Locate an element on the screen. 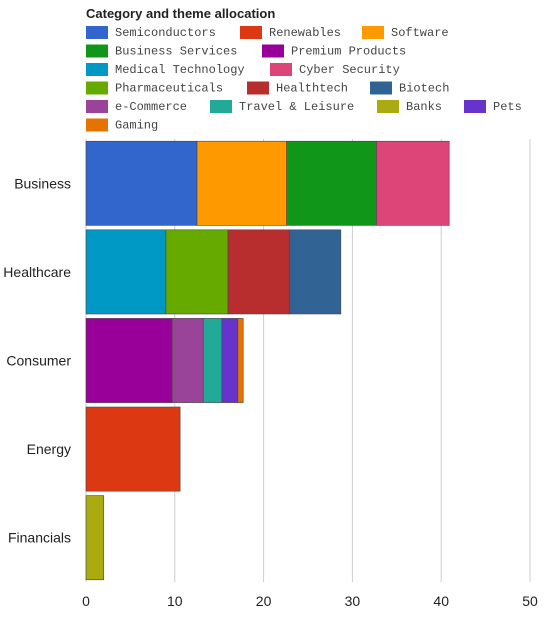 The image size is (554, 640). legend-item-pets: Pets is located at coordinates (493, 107).